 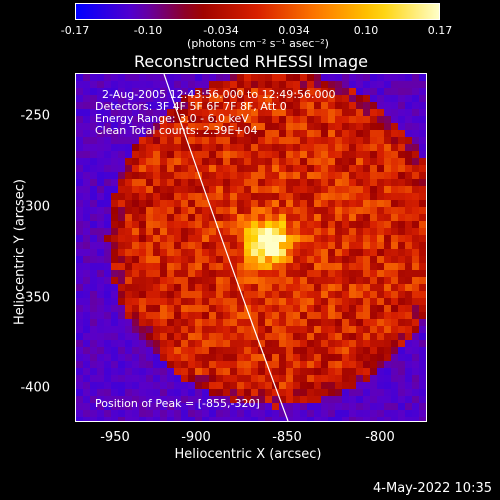 What do you see at coordinates (366, 30) in the screenshot?
I see `colorbar-tick-5: 0.10` at bounding box center [366, 30].